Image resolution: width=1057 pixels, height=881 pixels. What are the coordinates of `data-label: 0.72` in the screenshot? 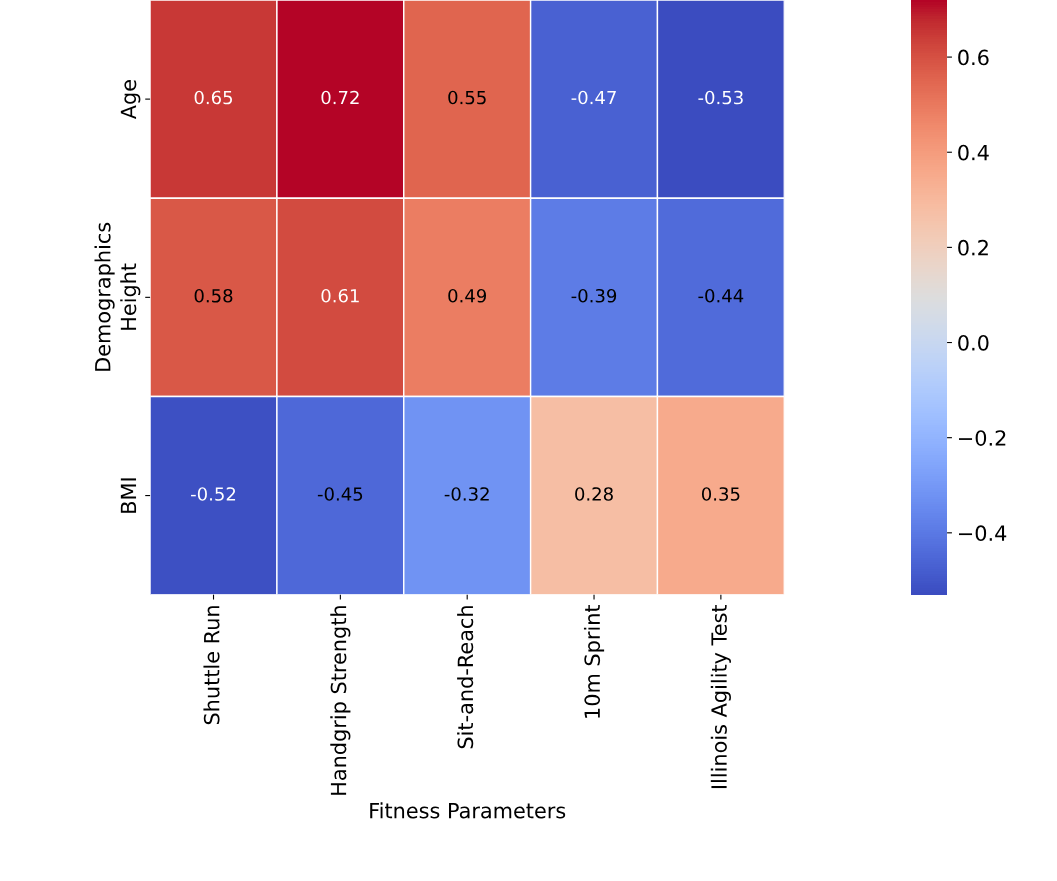 It's located at (340, 97).